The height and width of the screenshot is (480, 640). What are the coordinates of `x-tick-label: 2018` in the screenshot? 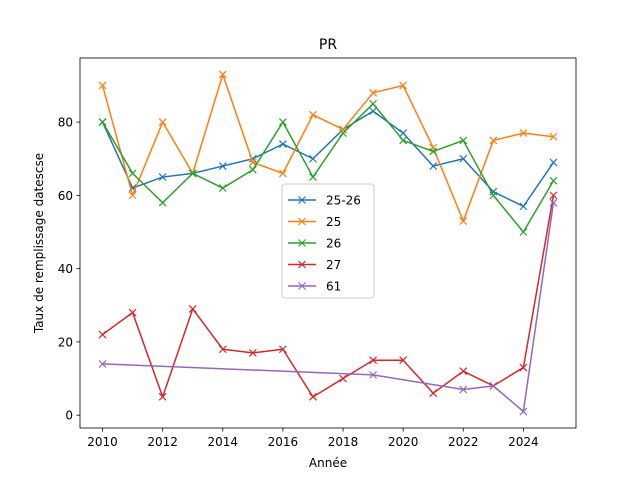 It's located at (343, 442).